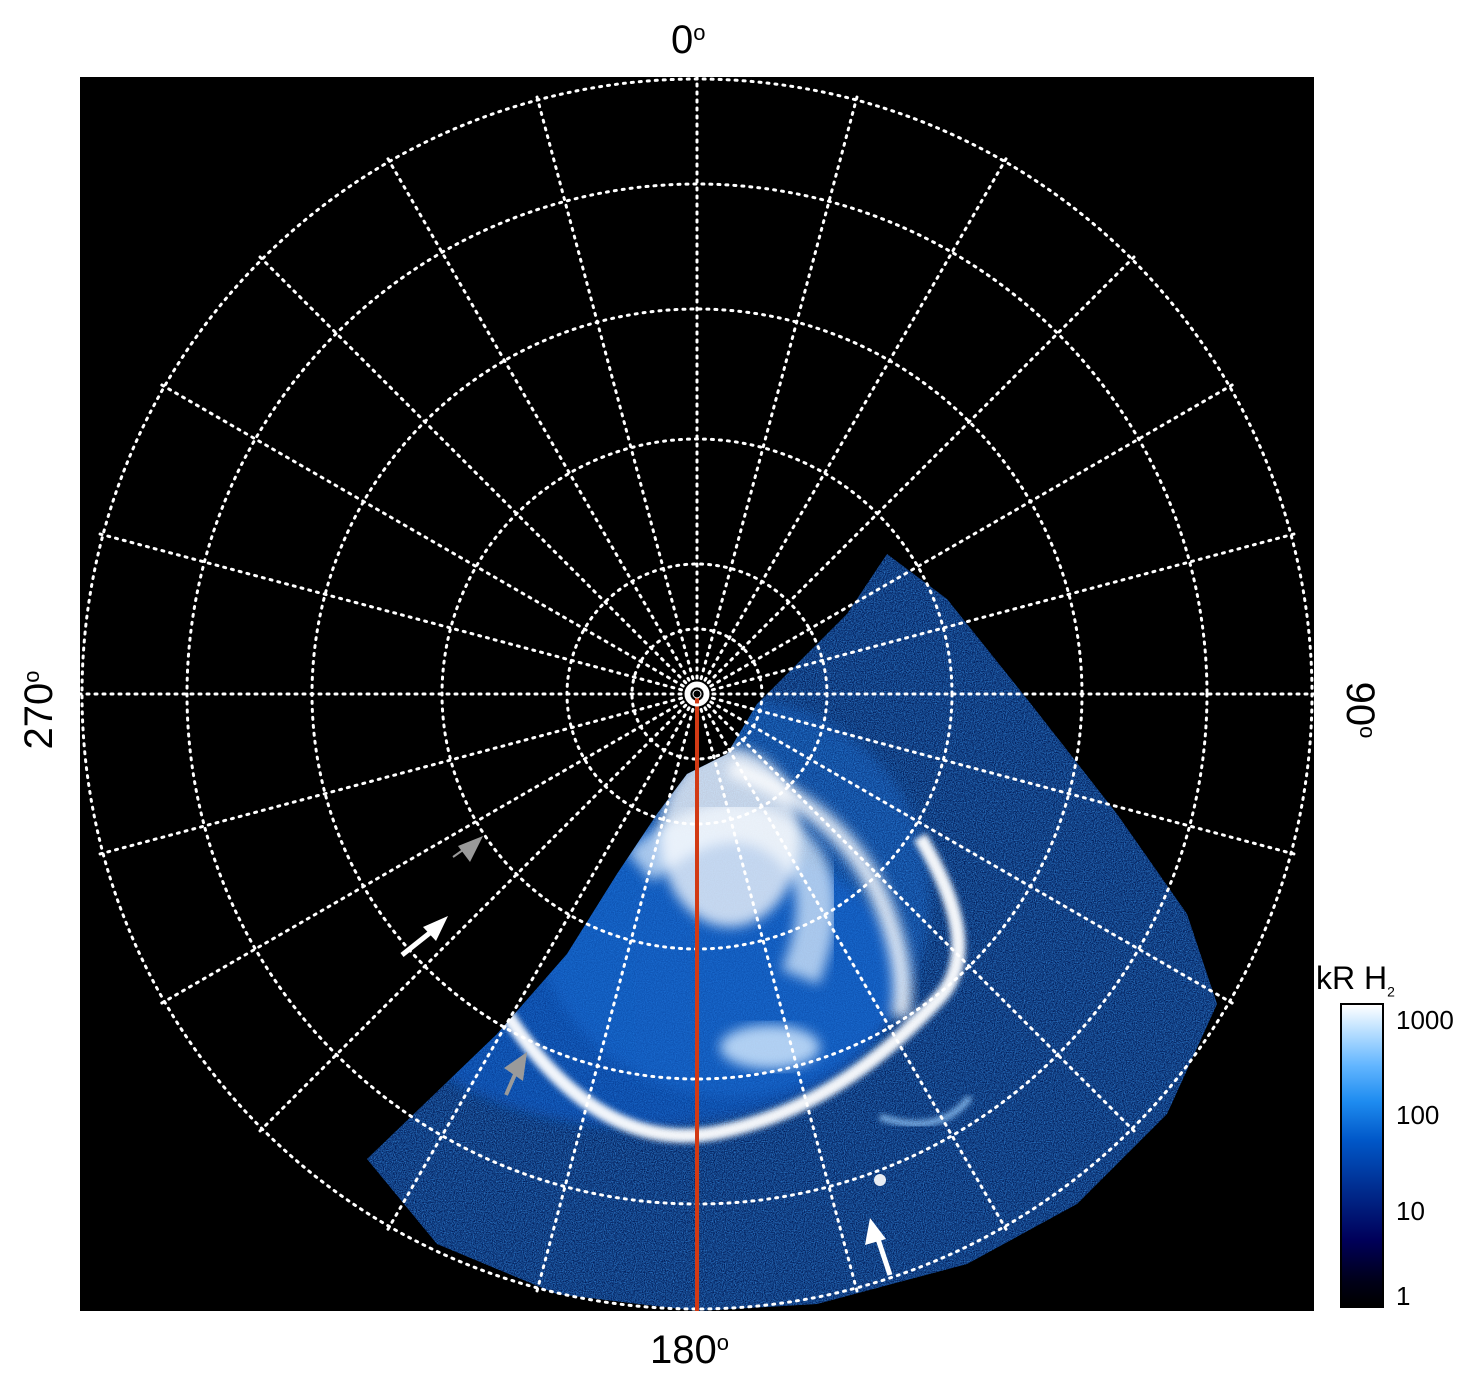 The height and width of the screenshot is (1386, 1481). I want to click on white-arrow-bottom, so click(879, 1247).